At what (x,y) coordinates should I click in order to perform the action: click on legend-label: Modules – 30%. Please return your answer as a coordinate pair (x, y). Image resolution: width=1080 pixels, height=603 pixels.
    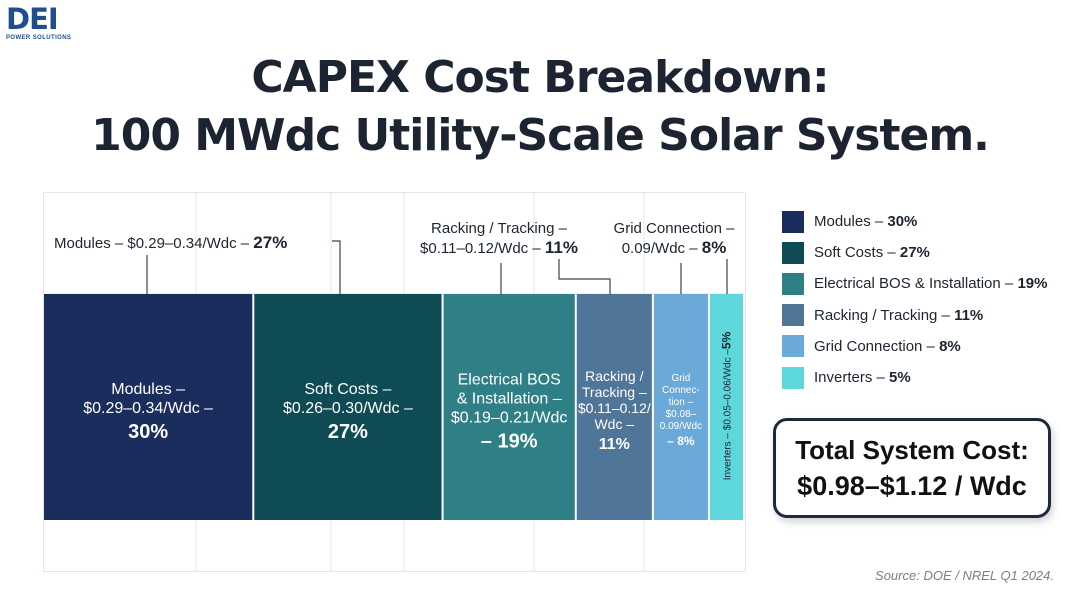
    Looking at the image, I should click on (866, 222).